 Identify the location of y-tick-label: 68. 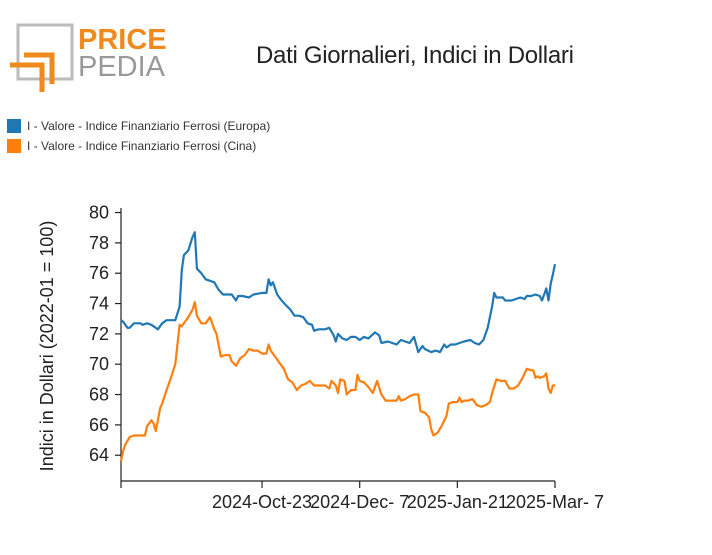
(99, 395).